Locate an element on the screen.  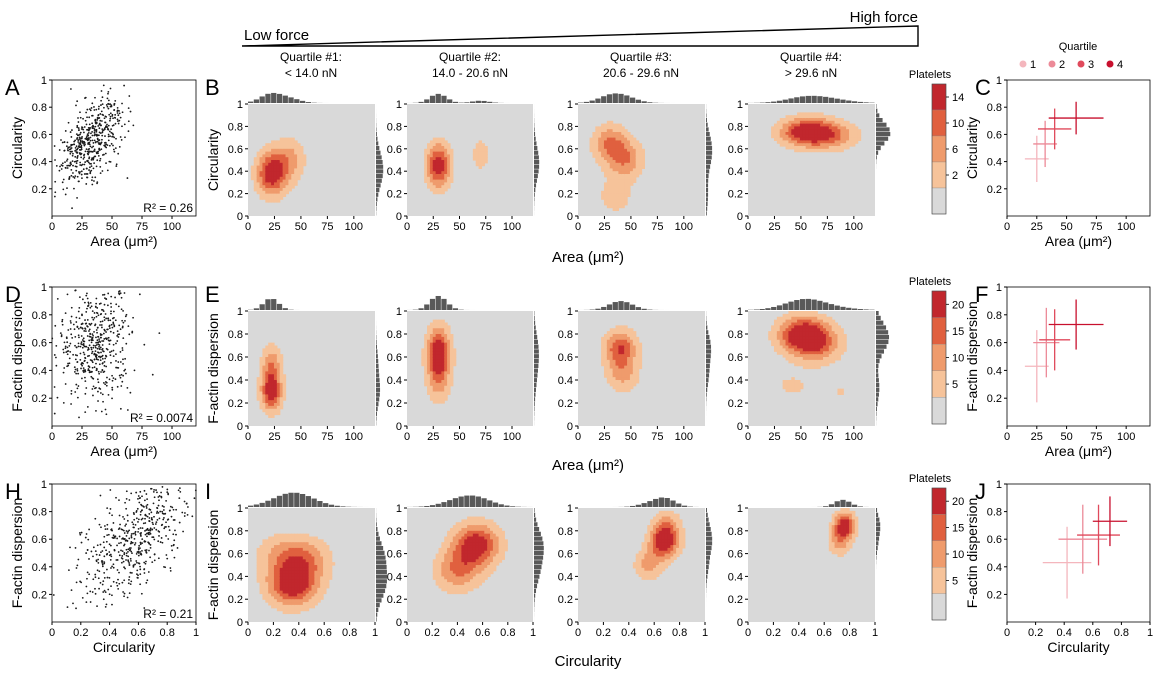
panel-e-q4-ytick-label: 0.4 is located at coordinates (735, 381).